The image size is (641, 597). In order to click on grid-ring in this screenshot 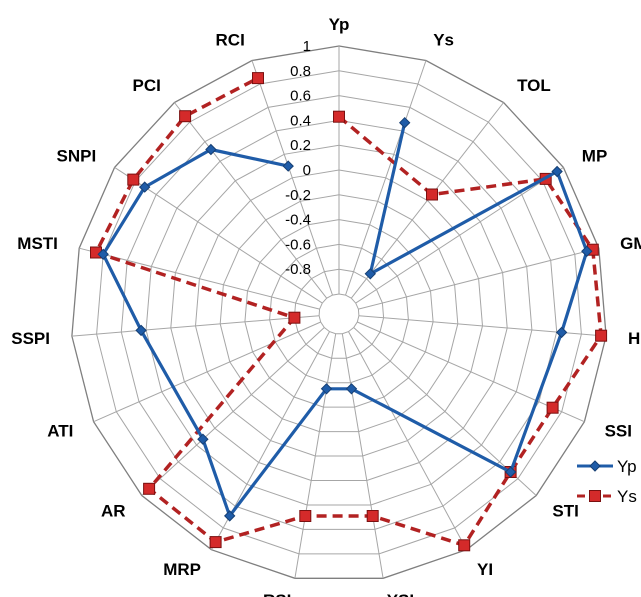, I will do `click(339, 313)`.